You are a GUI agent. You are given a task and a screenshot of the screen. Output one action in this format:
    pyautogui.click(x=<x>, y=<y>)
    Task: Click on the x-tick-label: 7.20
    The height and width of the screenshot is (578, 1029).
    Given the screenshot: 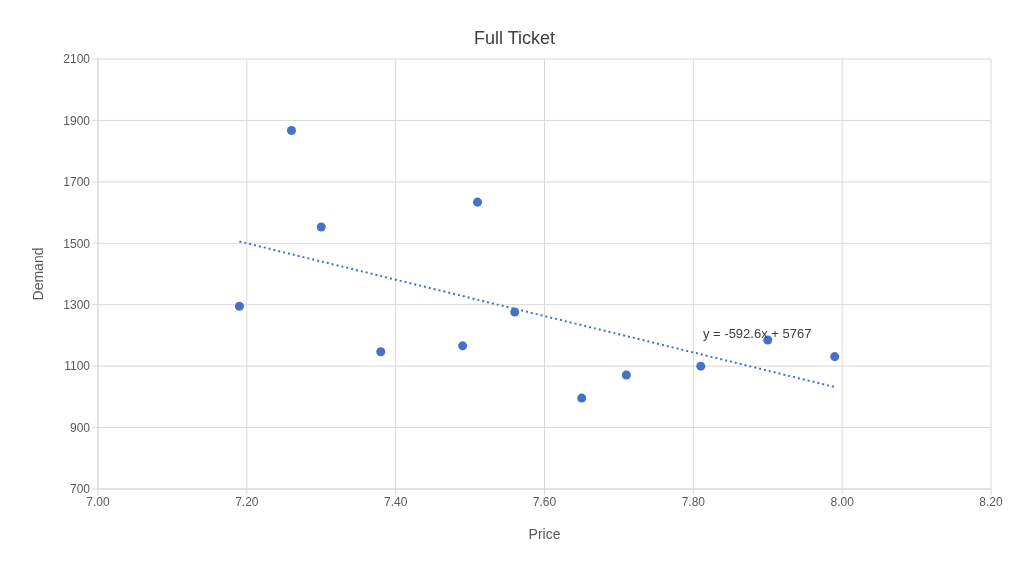 What is the action you would take?
    pyautogui.click(x=247, y=501)
    